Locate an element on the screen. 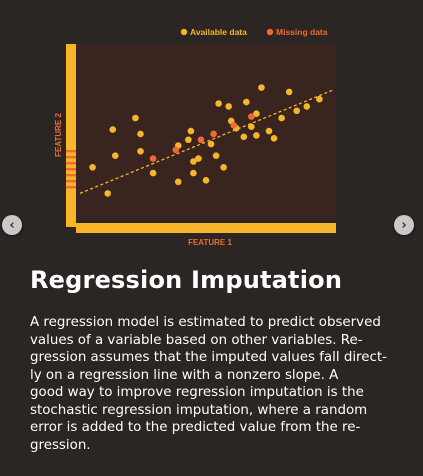  legend-available-marker is located at coordinates (184, 32).